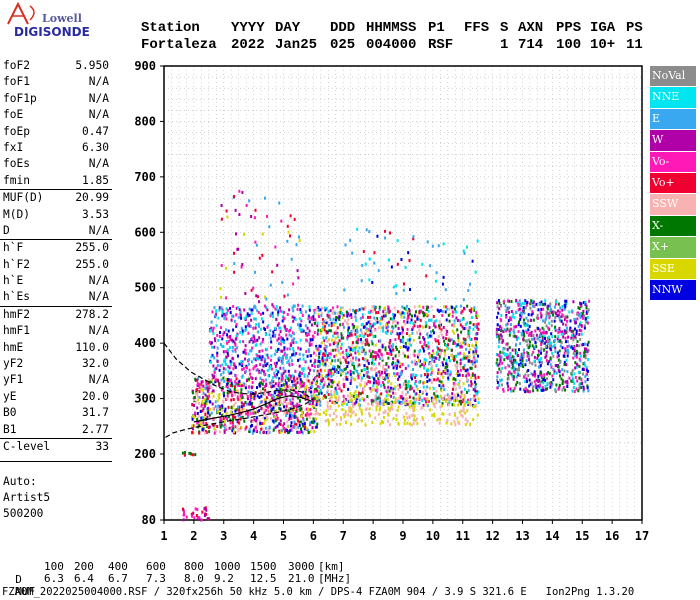  I want to click on footer-muf-value: 6.3, so click(54, 578).